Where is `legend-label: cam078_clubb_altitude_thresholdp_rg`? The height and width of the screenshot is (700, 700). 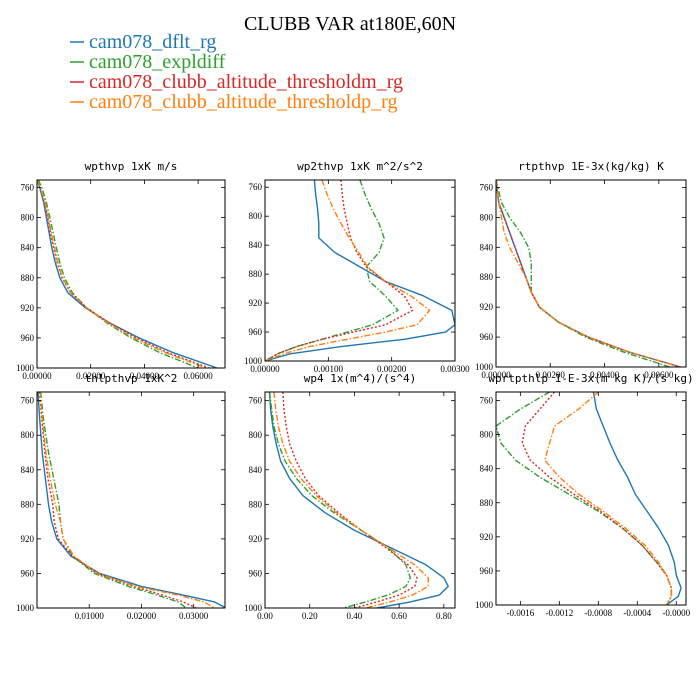
legend-label: cam078_clubb_altitude_thresholdp_rg is located at coordinates (243, 102).